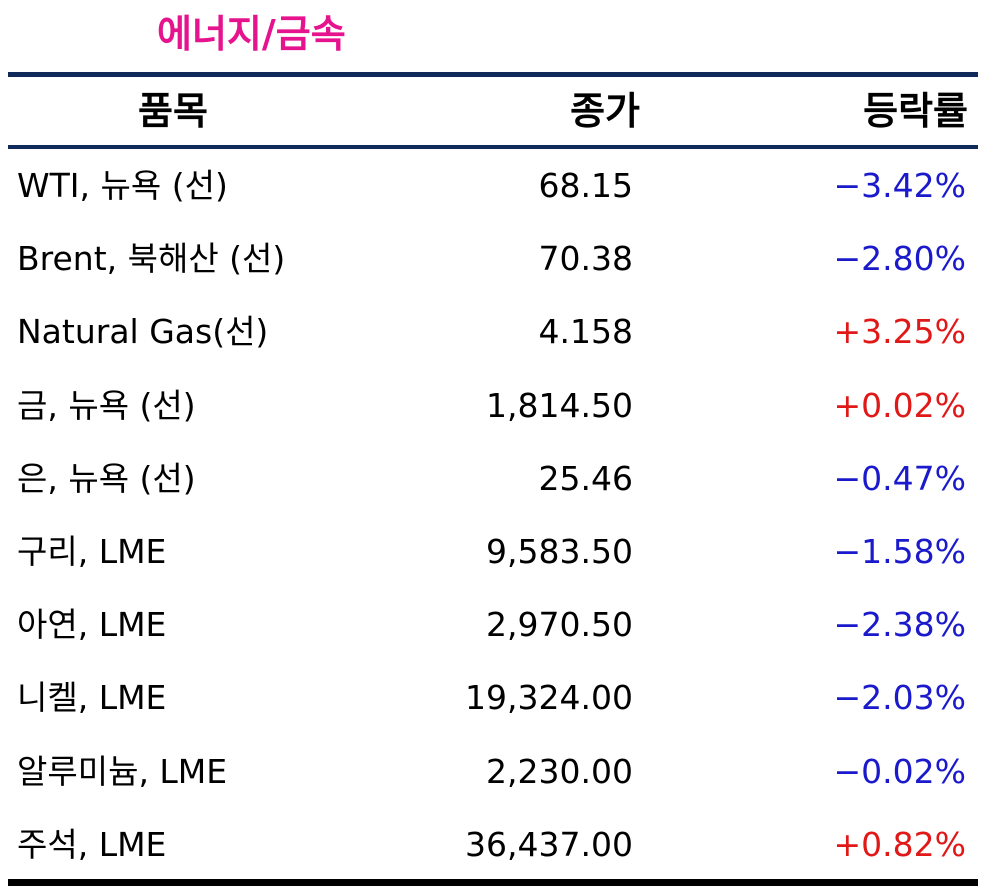 The image size is (981, 890). Describe the element at coordinates (251, 34) in the screenshot. I see `page-title: 에너지/금속` at that location.